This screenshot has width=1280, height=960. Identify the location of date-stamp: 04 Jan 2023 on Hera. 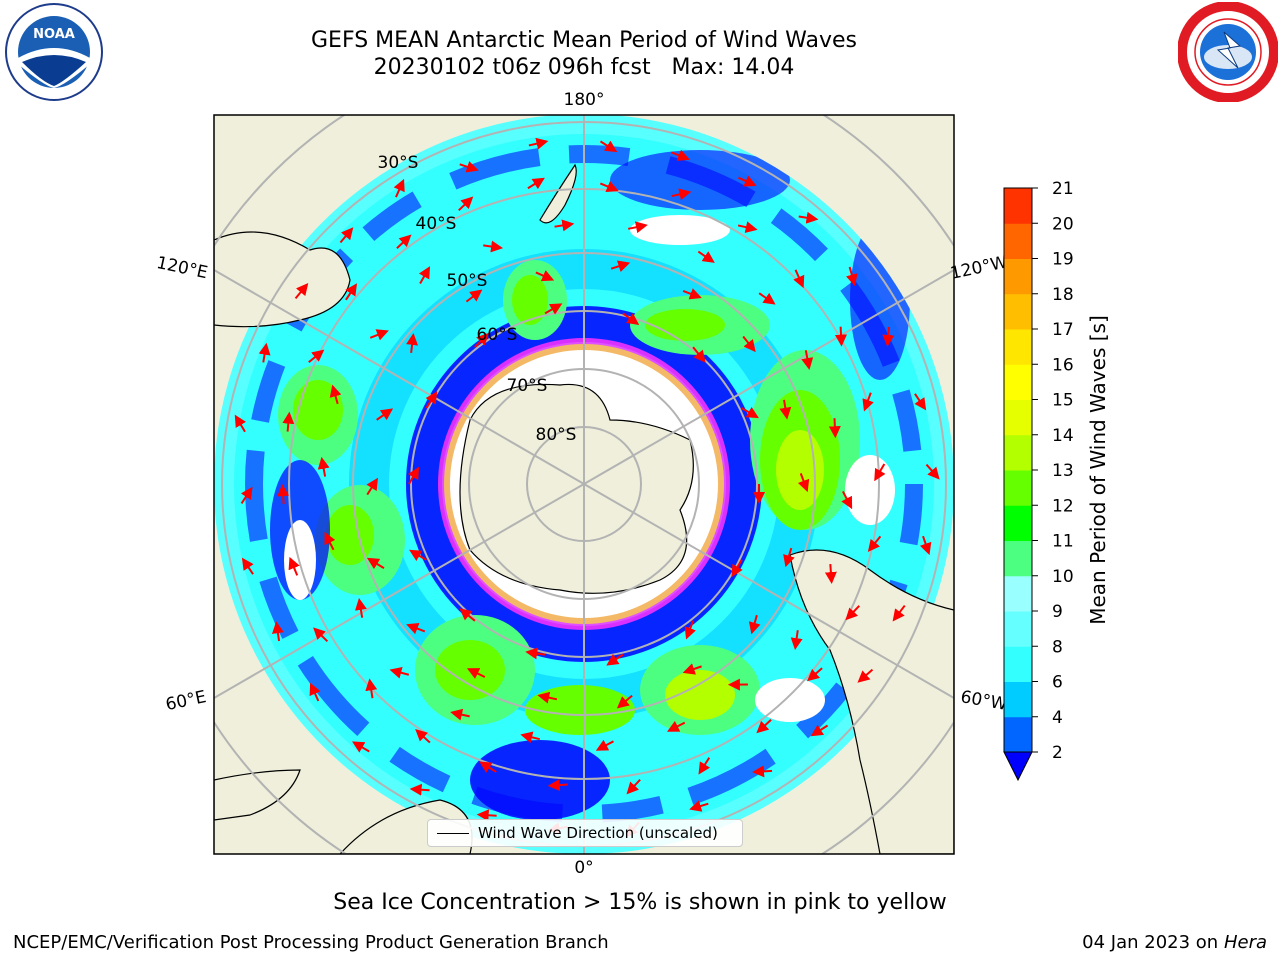
(1174, 942).